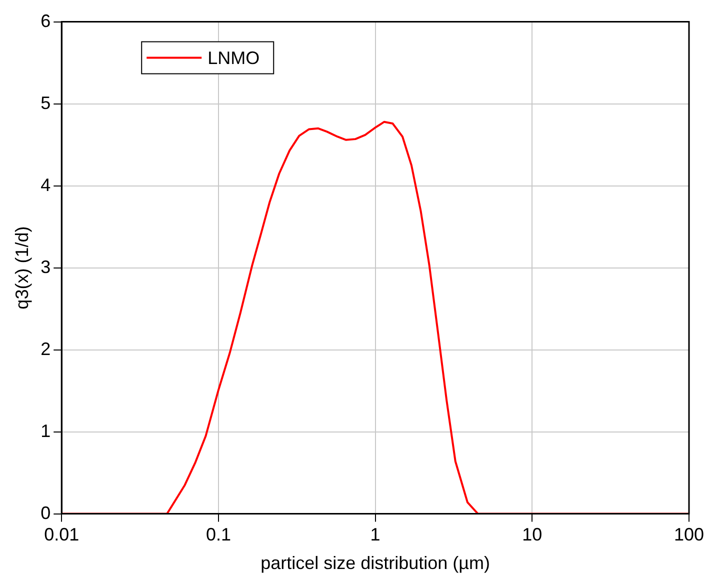 The width and height of the screenshot is (721, 587). What do you see at coordinates (45, 102) in the screenshot?
I see `y-tick-label: 5` at bounding box center [45, 102].